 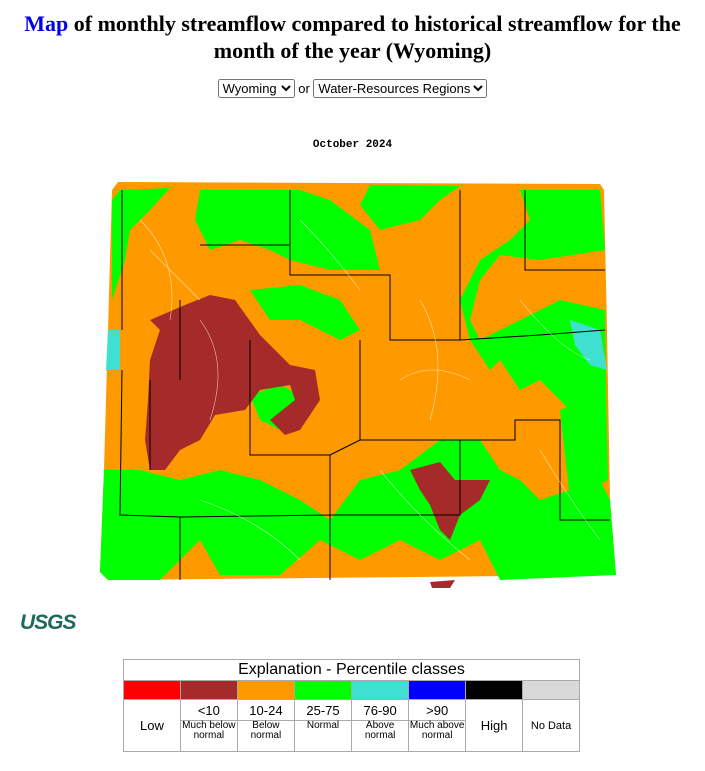 What do you see at coordinates (323, 736) in the screenshot?
I see `legend-description: Normal` at bounding box center [323, 736].